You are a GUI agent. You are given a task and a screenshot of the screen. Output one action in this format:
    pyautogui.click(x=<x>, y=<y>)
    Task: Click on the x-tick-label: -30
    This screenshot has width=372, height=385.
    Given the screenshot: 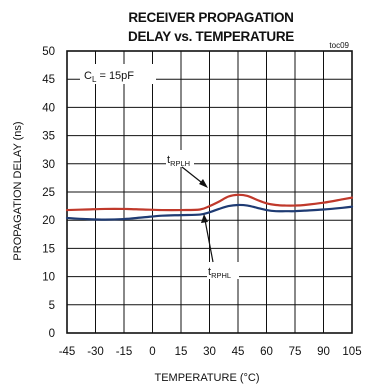 What is the action you would take?
    pyautogui.click(x=95, y=352)
    